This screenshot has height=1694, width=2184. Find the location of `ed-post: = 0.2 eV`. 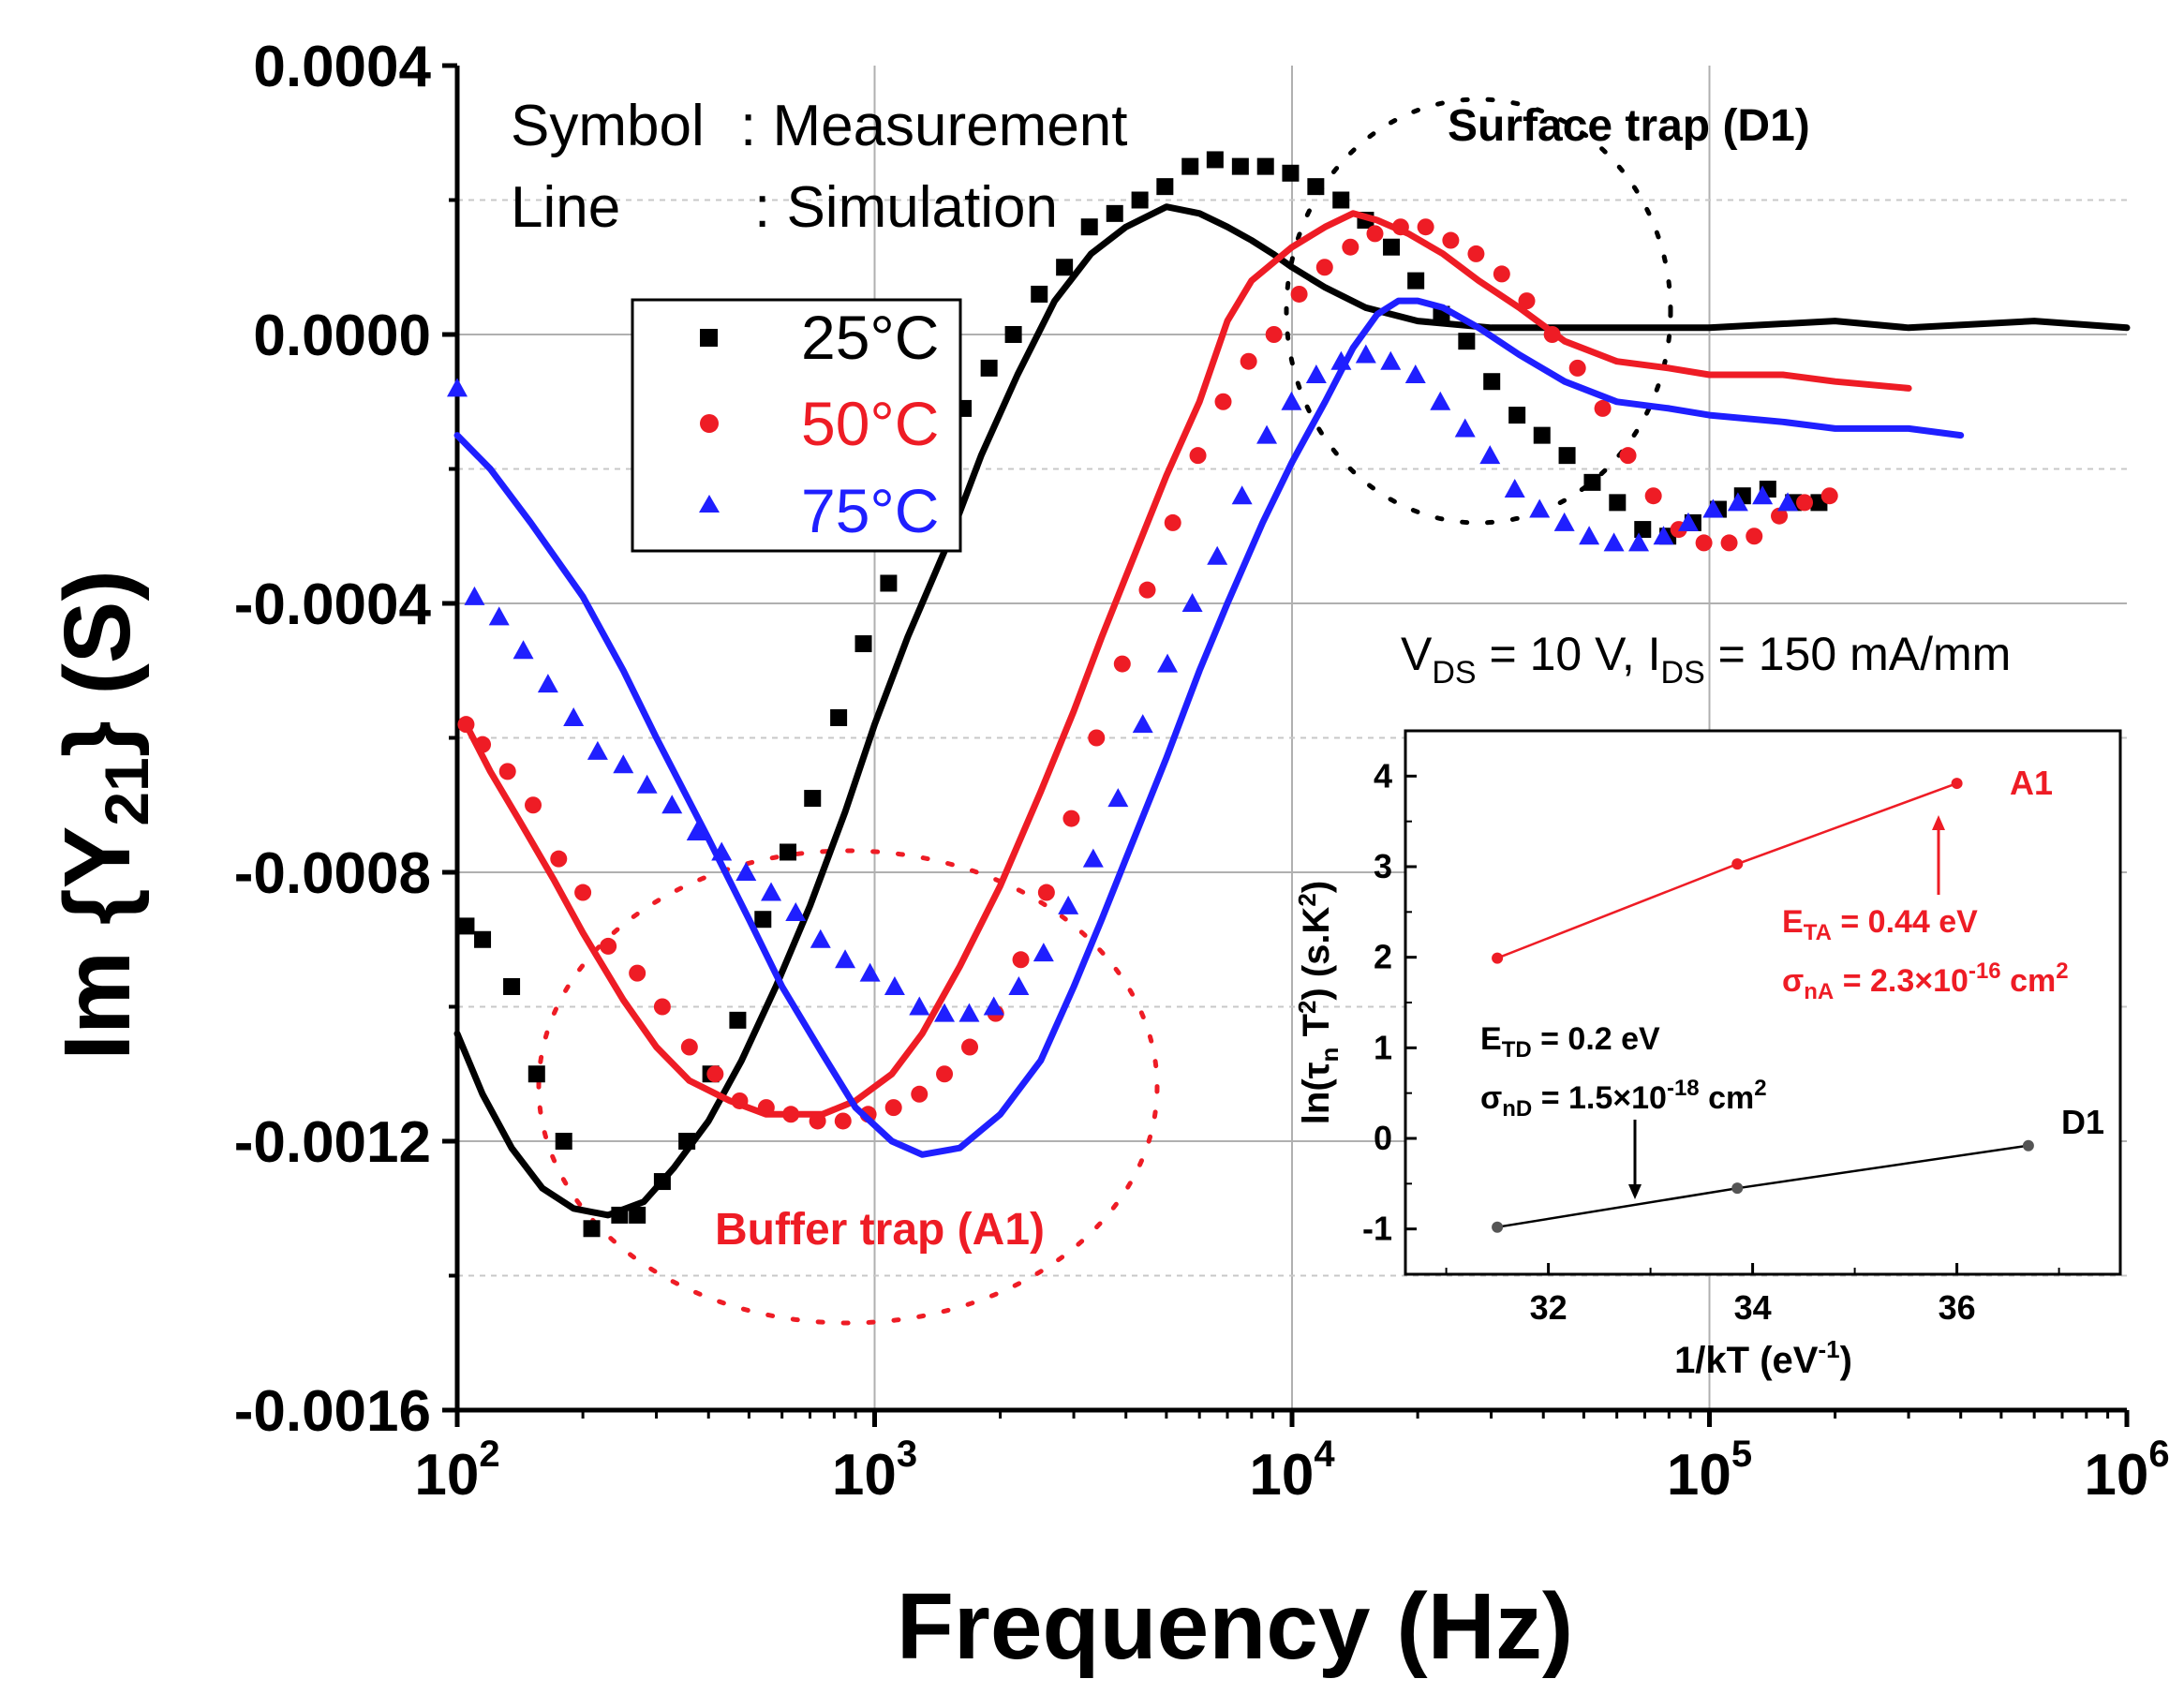

ed-post: = 0.2 eV is located at coordinates (1596, 1039).